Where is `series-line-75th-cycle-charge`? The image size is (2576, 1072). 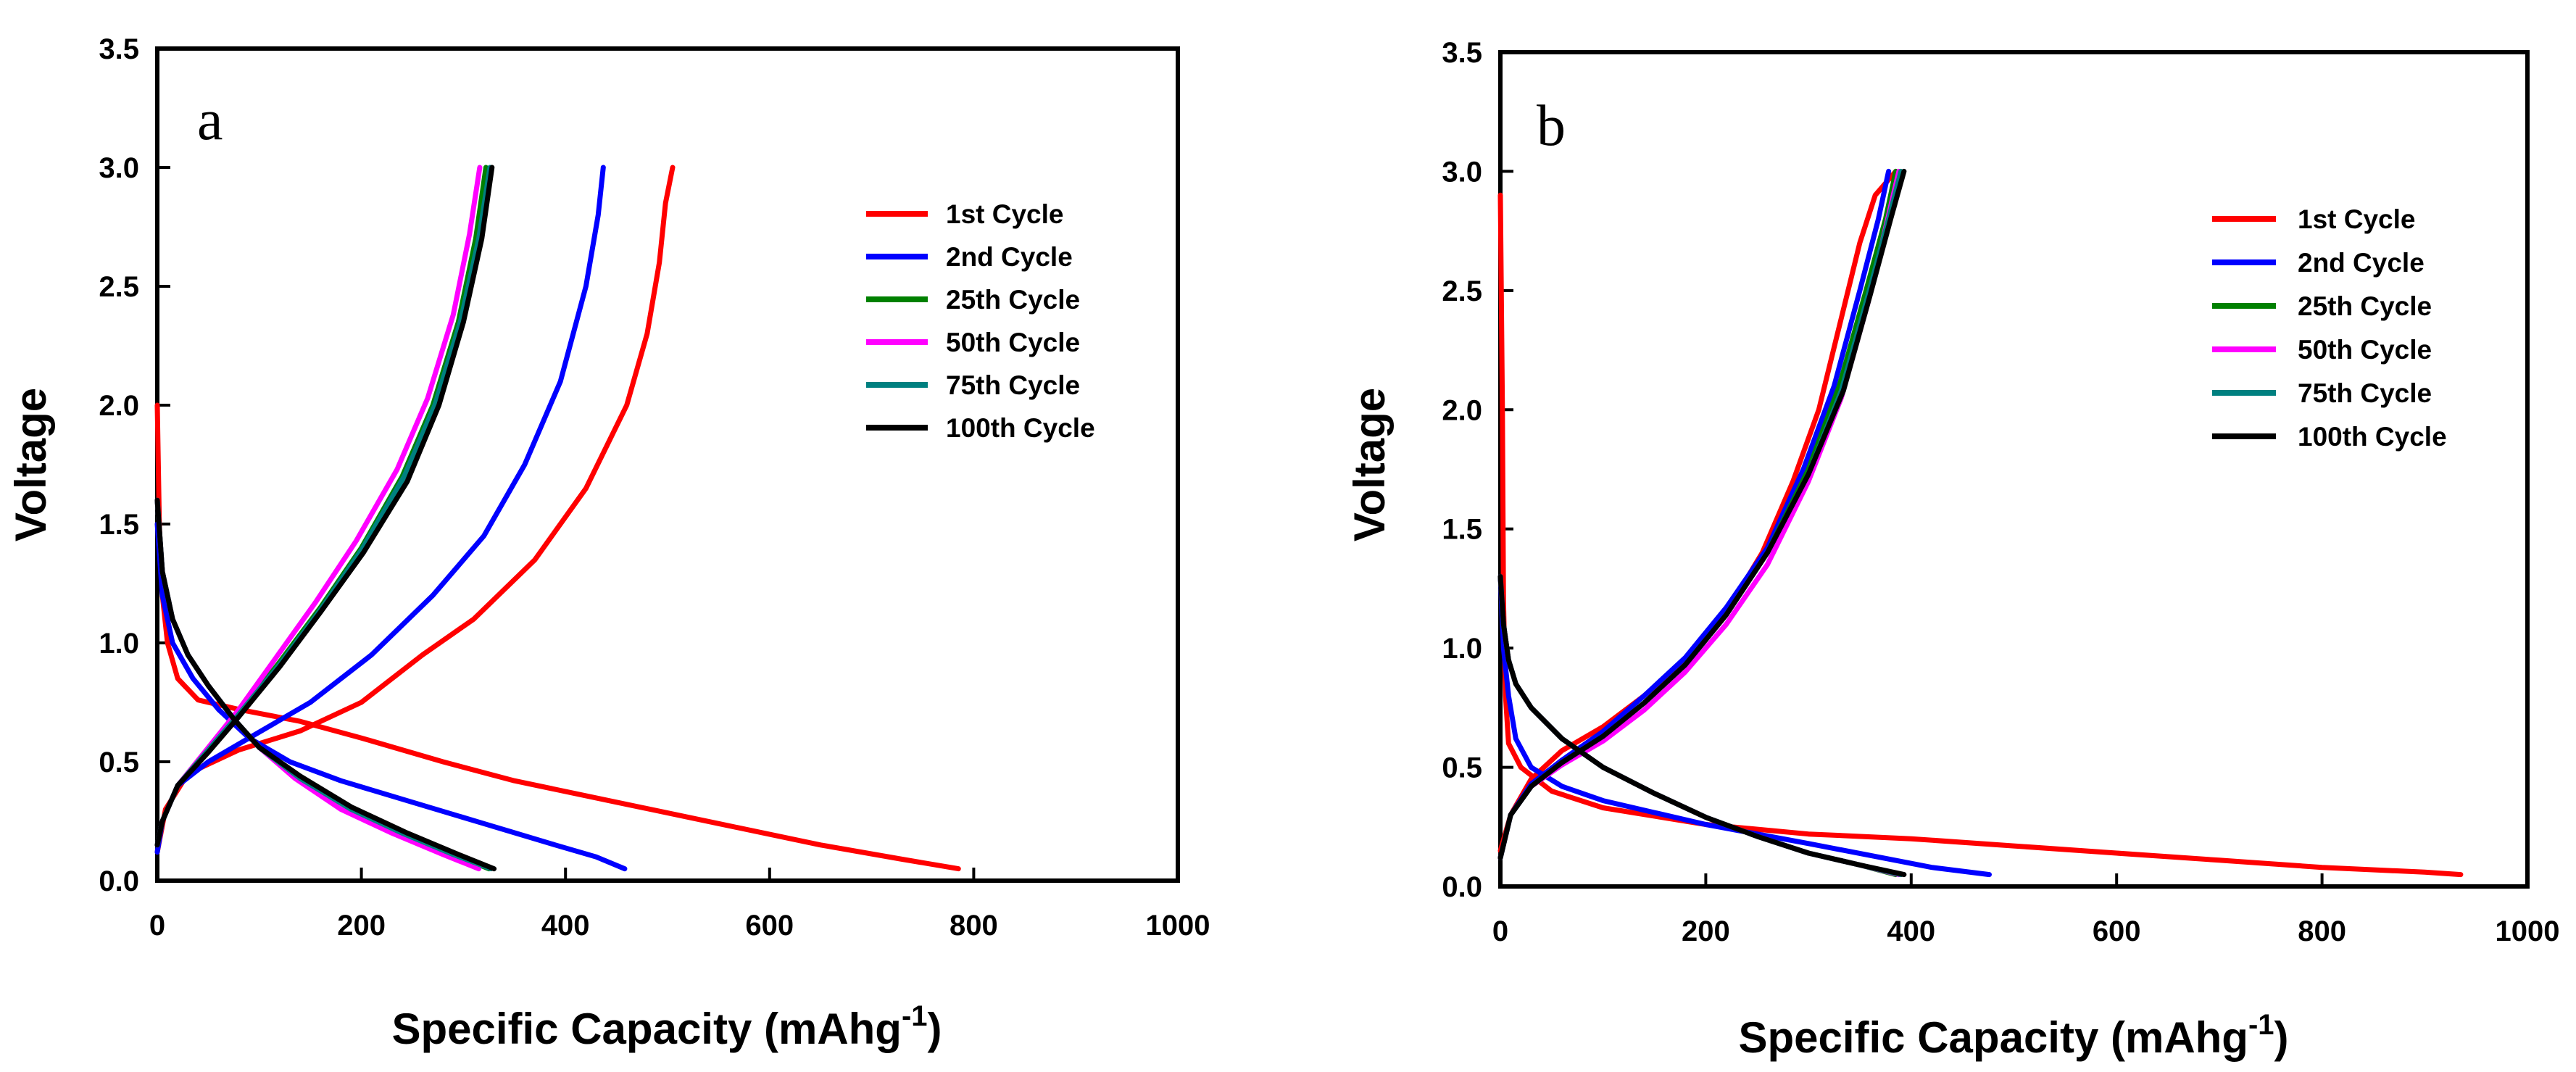 series-line-75th-cycle-charge is located at coordinates (323, 506).